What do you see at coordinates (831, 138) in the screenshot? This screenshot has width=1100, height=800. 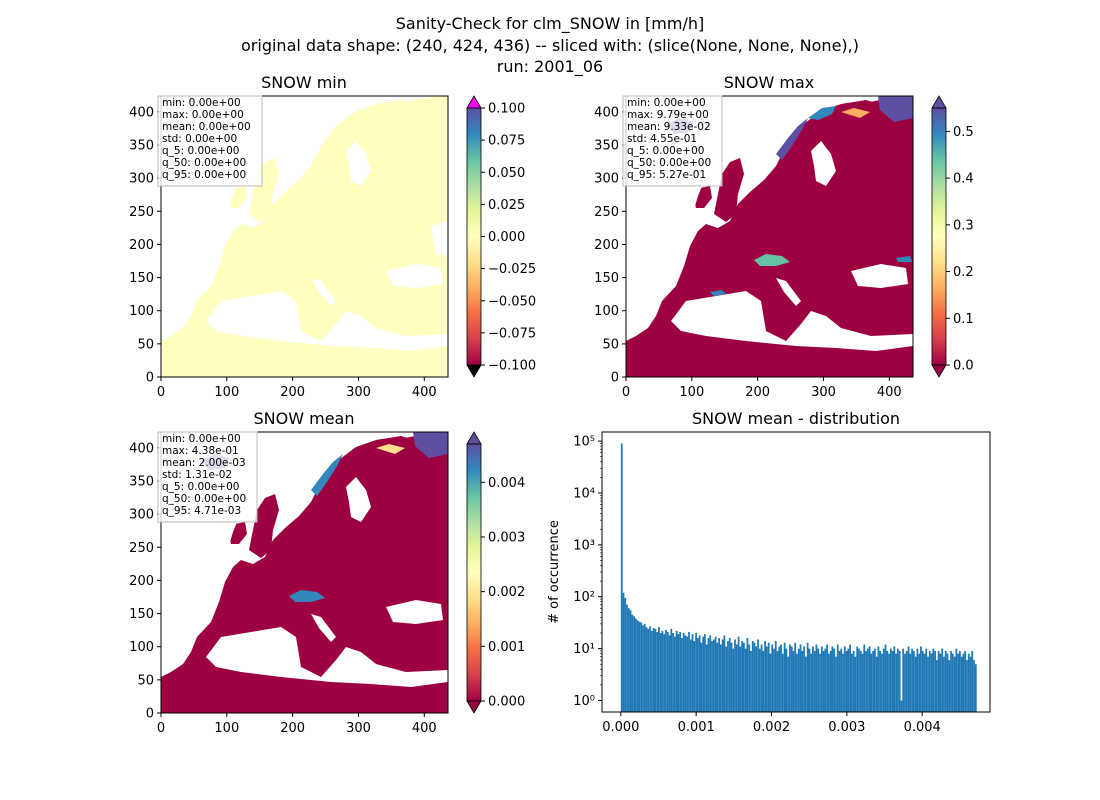 I see `land-scandinavia-max` at bounding box center [831, 138].